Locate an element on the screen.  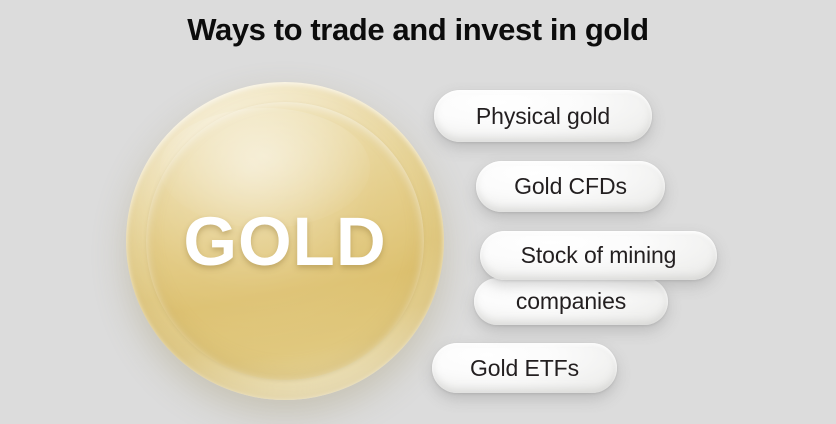
option-label: Gold ETFs is located at coordinates (524, 367).